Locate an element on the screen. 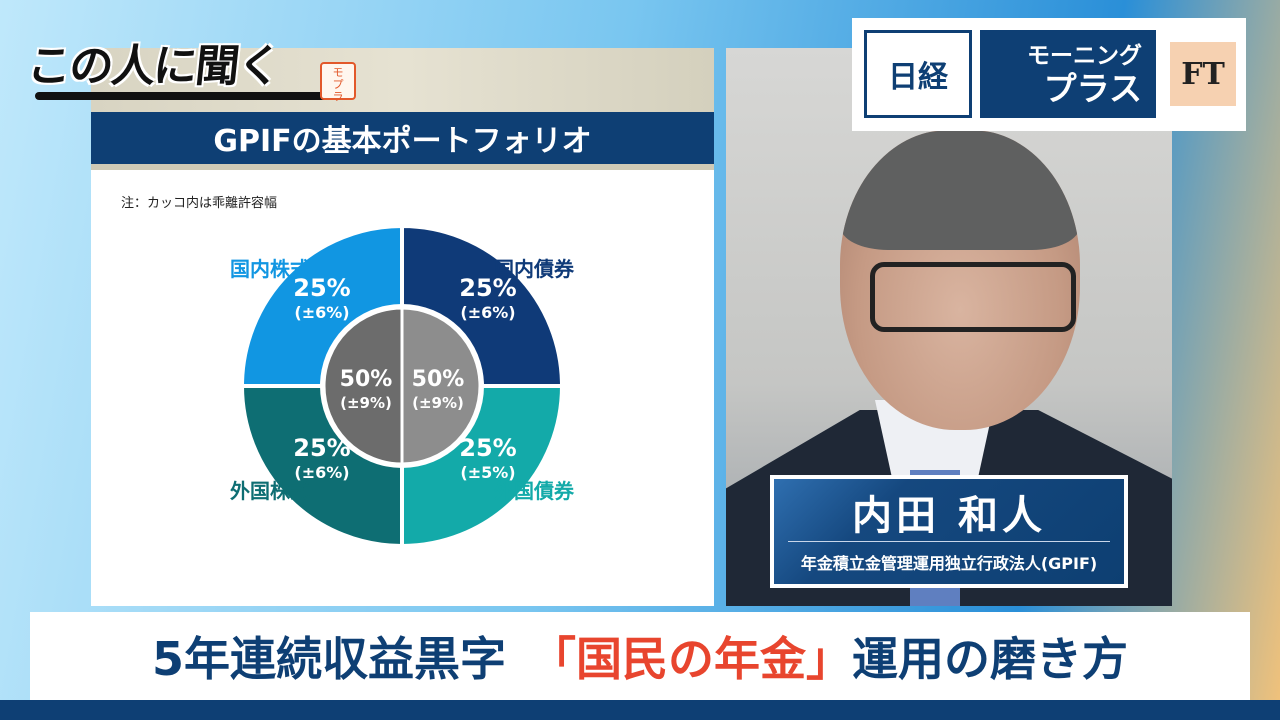 Image resolution: width=1280 pixels, height=720 pixels. slice-range: (±5%) is located at coordinates (487, 472).